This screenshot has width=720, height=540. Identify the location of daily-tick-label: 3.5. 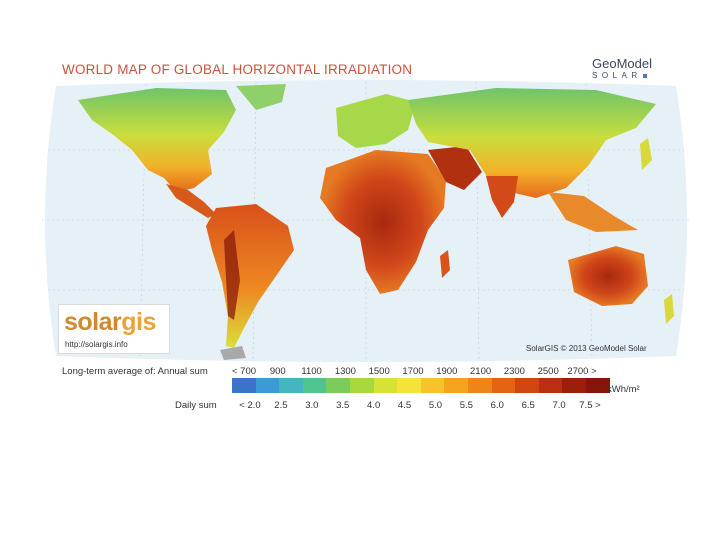
(343, 405).